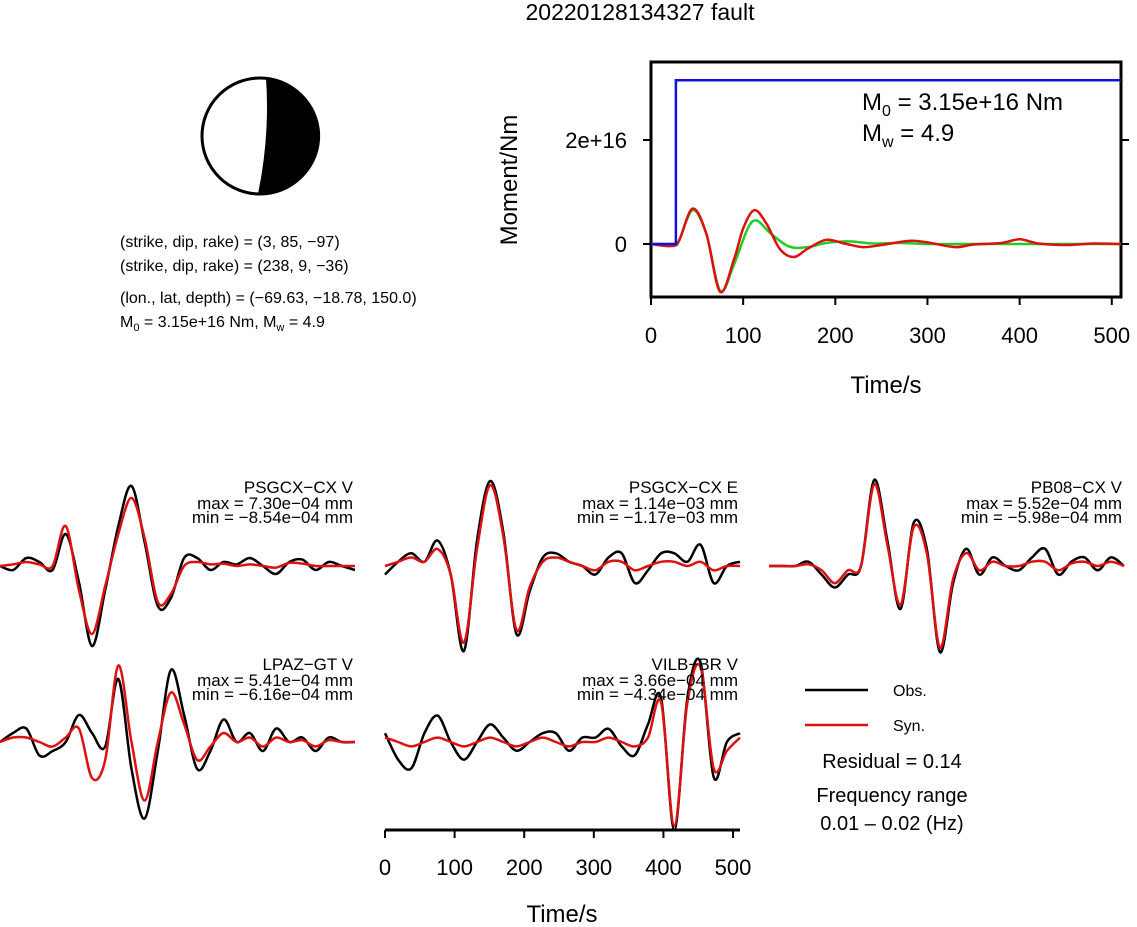  I want to click on waveform-xtick-label: 0, so click(385, 867).